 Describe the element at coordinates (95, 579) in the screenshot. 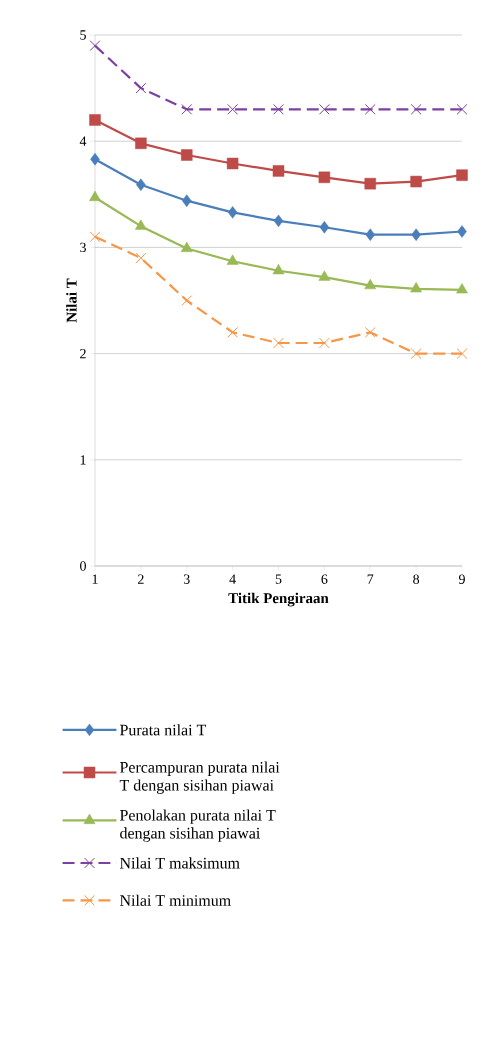

I see `x-tick-label: 1` at that location.